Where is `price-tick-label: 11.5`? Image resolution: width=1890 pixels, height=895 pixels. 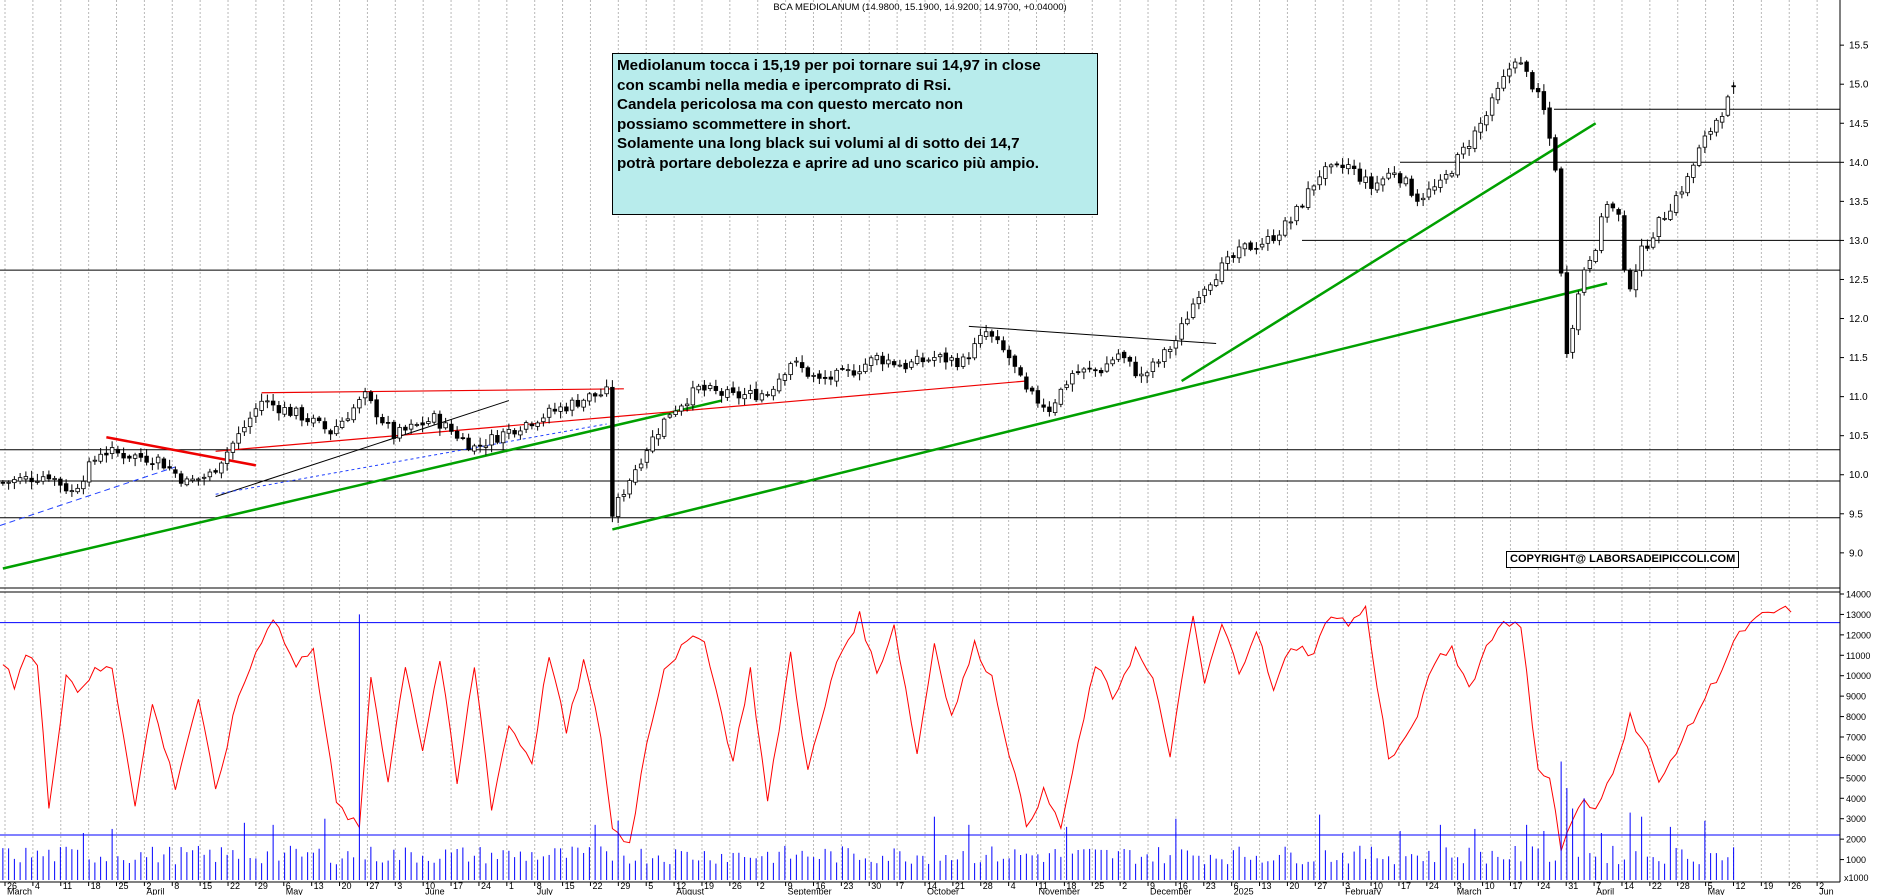 price-tick-label: 11.5 is located at coordinates (1858, 358).